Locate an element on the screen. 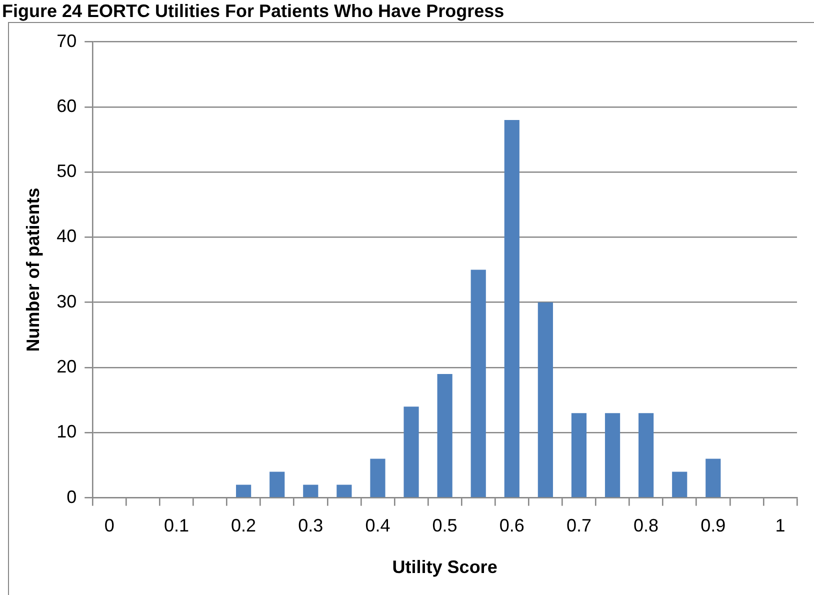 The image size is (814, 595). y-tick-label: 50 is located at coordinates (66, 171).